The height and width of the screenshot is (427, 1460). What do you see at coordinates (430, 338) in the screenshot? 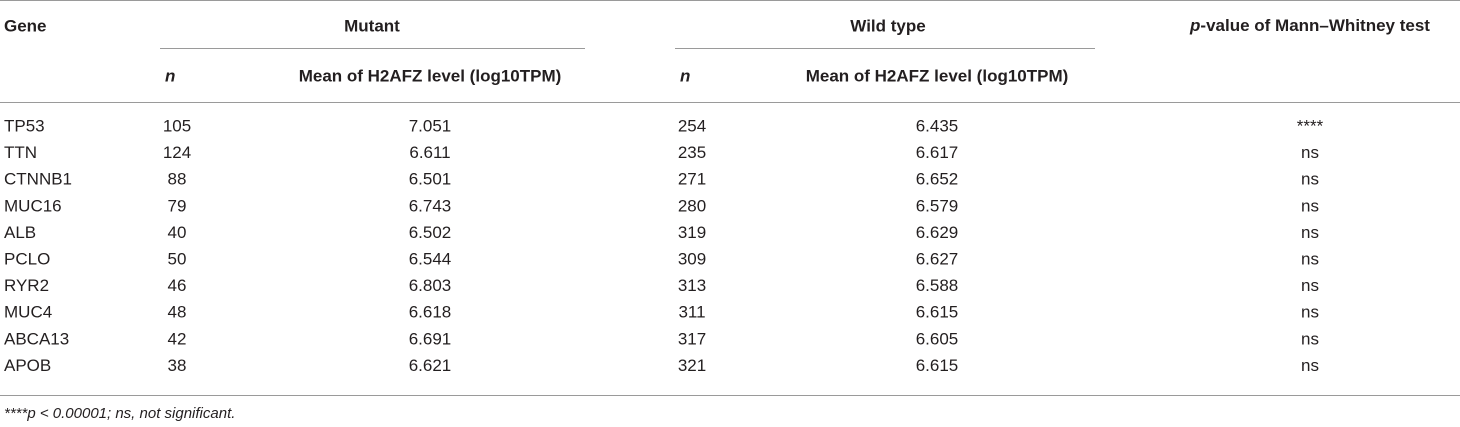
I see `mean-cell: 6.691` at bounding box center [430, 338].